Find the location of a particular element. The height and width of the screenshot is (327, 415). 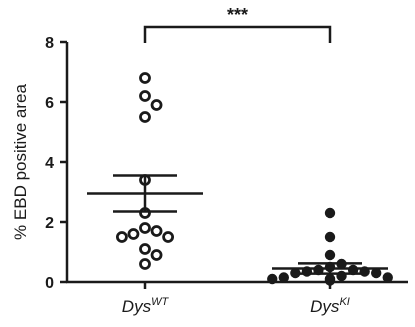

y-tick-label: 4 is located at coordinates (49, 163).